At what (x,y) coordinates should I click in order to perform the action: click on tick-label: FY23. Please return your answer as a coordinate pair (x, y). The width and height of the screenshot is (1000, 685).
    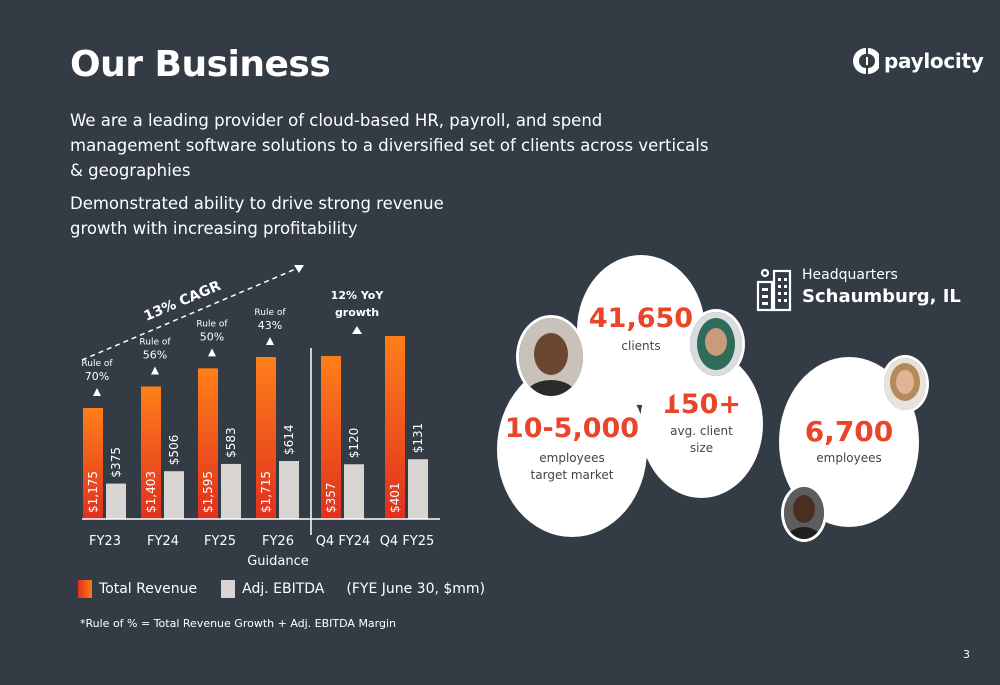
    Looking at the image, I should click on (105, 541).